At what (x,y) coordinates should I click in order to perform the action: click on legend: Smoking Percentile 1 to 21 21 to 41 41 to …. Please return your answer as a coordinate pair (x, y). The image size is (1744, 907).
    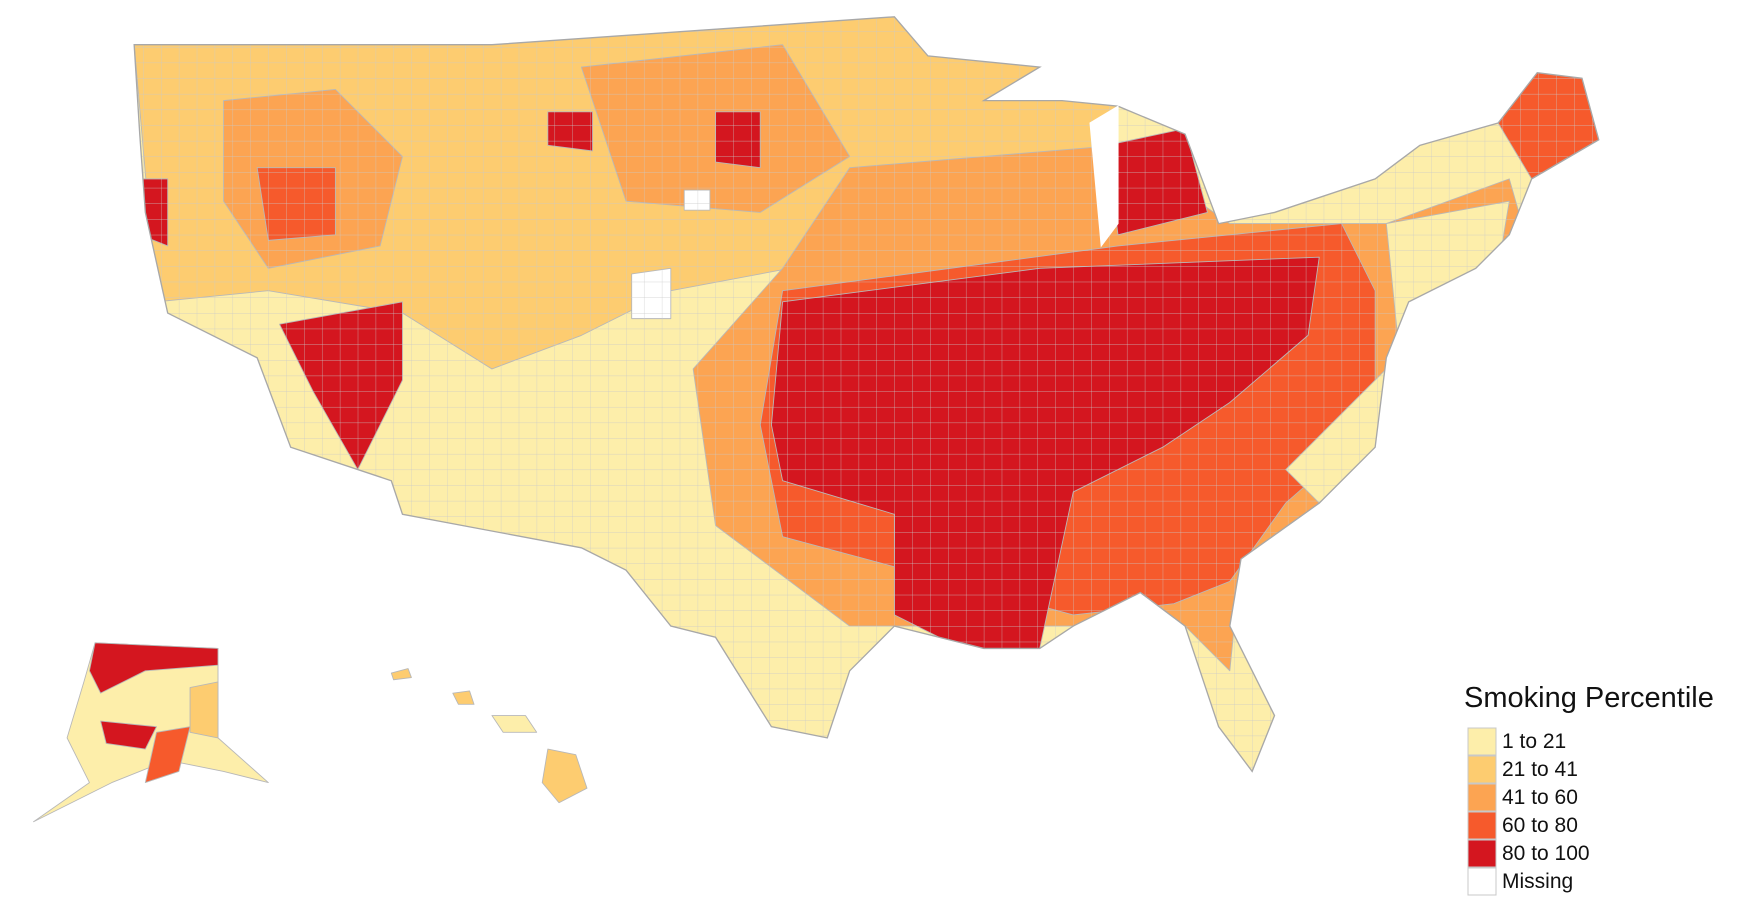
    Looking at the image, I should click on (1589, 789).